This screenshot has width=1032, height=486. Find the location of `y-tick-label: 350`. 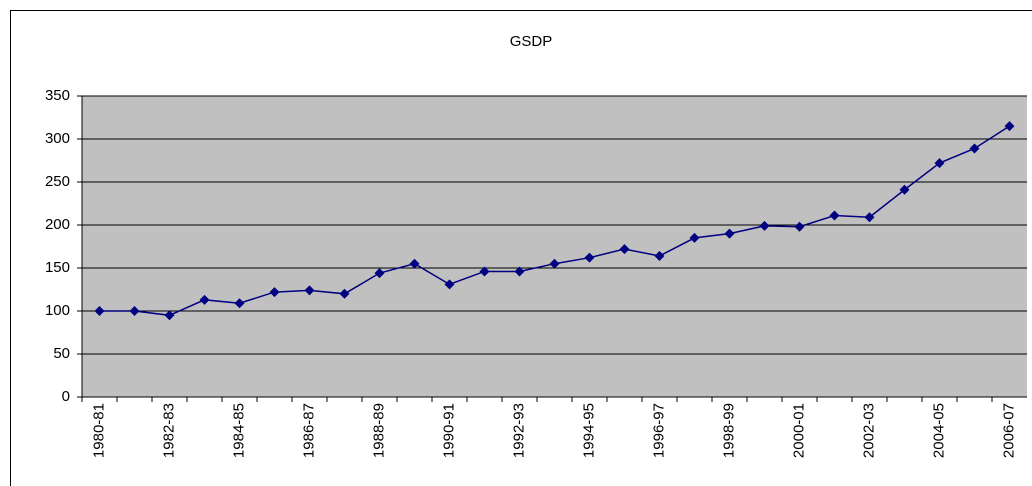

y-tick-label: 350 is located at coordinates (57, 95).